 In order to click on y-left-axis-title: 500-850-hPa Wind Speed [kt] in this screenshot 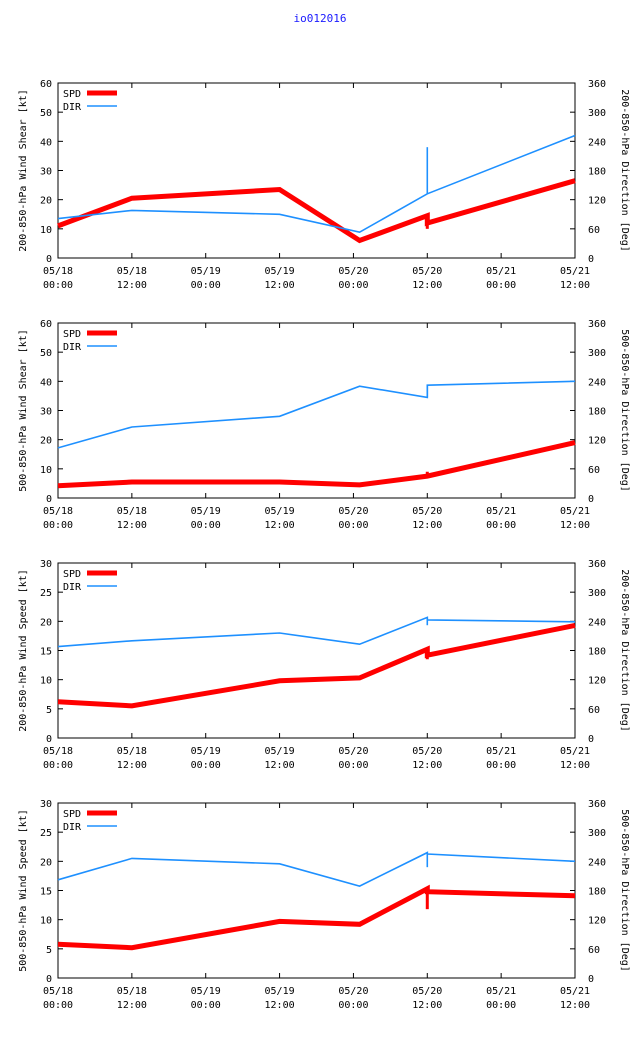, I will do `click(23, 890)`.